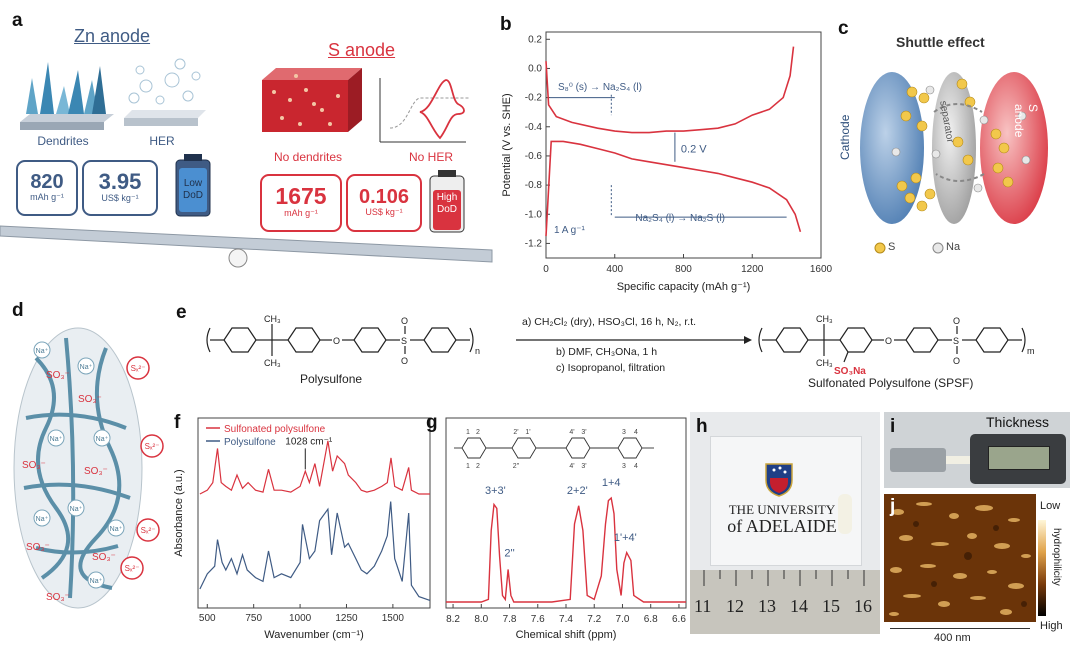 This screenshot has width=1080, height=662. What do you see at coordinates (594, 619) in the screenshot?
I see `chart-g-xtick-label: 7.2` at bounding box center [594, 619].